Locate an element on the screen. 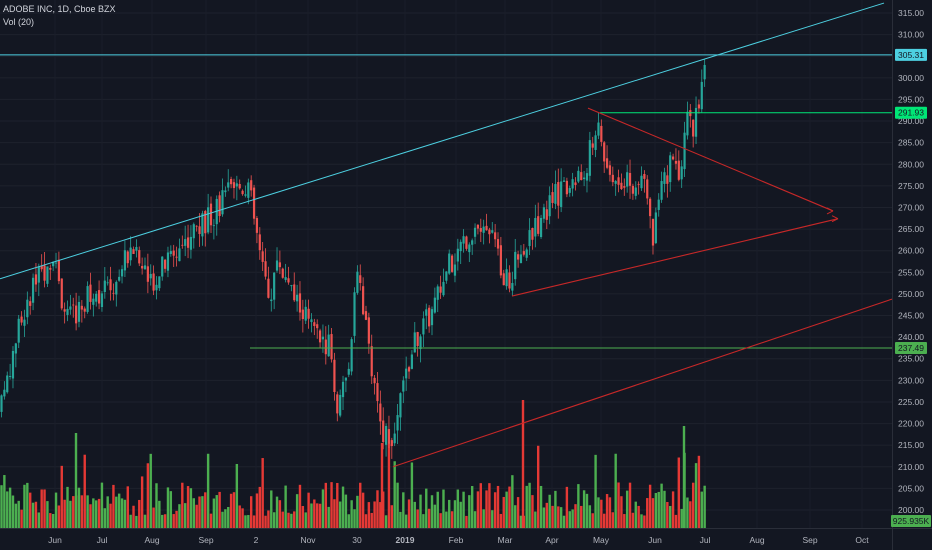 The height and width of the screenshot is (550, 932). price-tick-label: 280.00 is located at coordinates (911, 164).